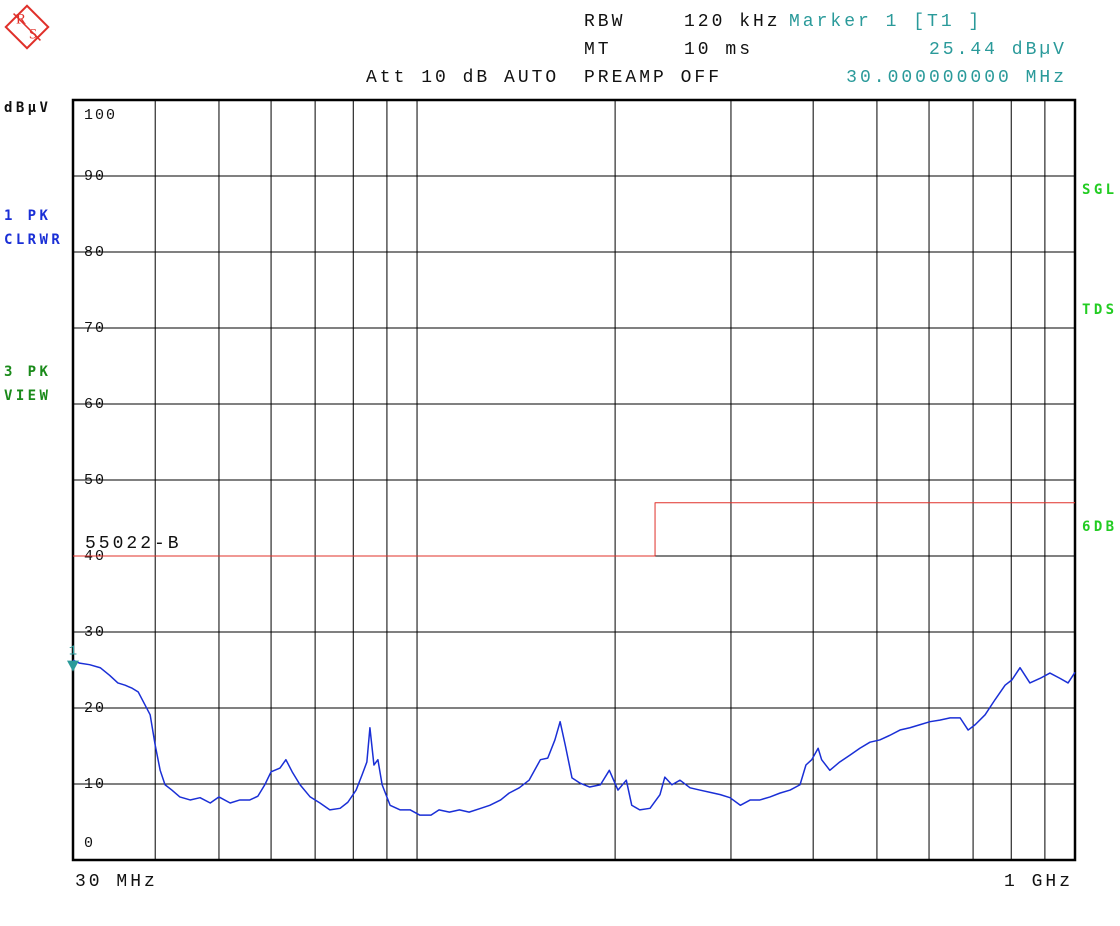 The image size is (1120, 926). What do you see at coordinates (95, 632) in the screenshot?
I see `y-tick-label: 30` at bounding box center [95, 632].